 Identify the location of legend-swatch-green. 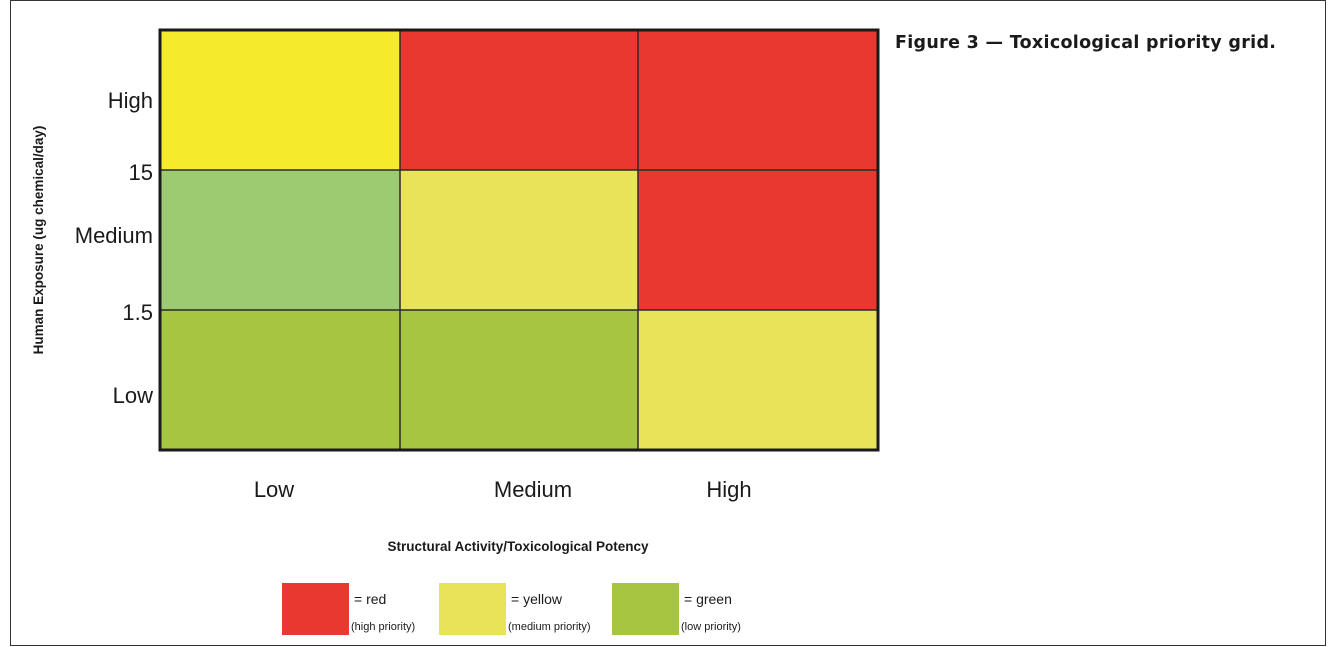
(645, 609).